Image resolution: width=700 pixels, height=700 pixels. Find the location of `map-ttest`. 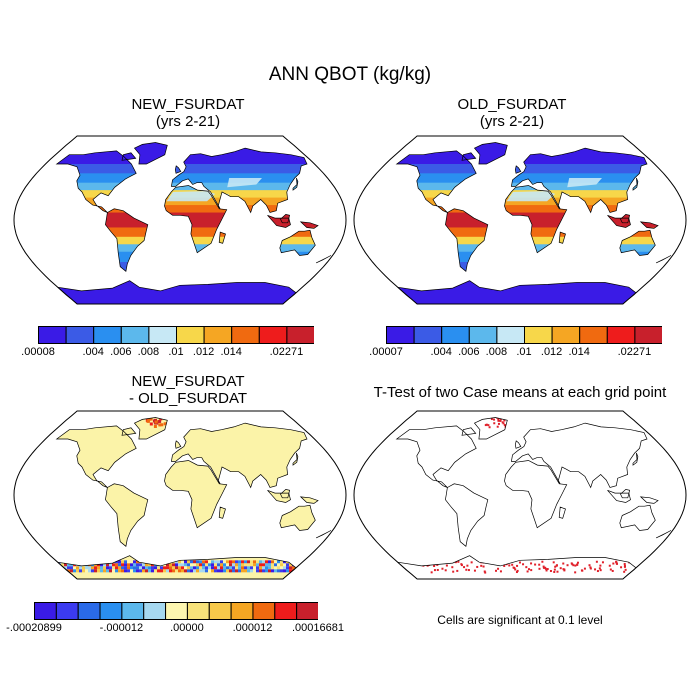

map-ttest is located at coordinates (520, 495).